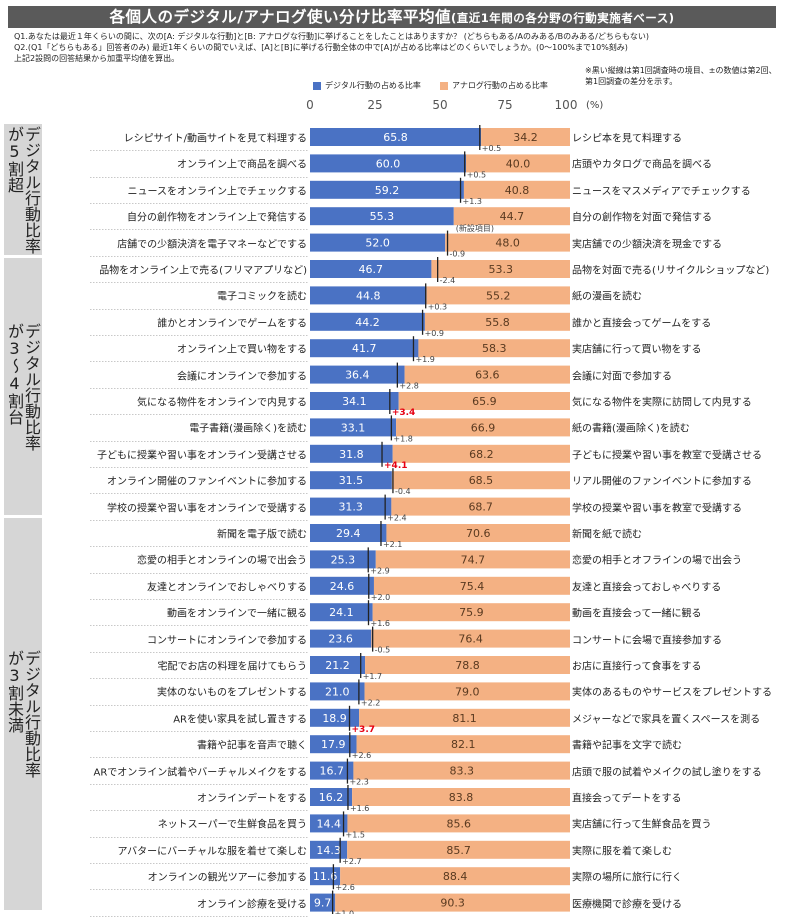  Describe the element at coordinates (217, 218) in the screenshot. I see `digital-activity-label: 自分の創作物をオンライン上で発信する` at that location.